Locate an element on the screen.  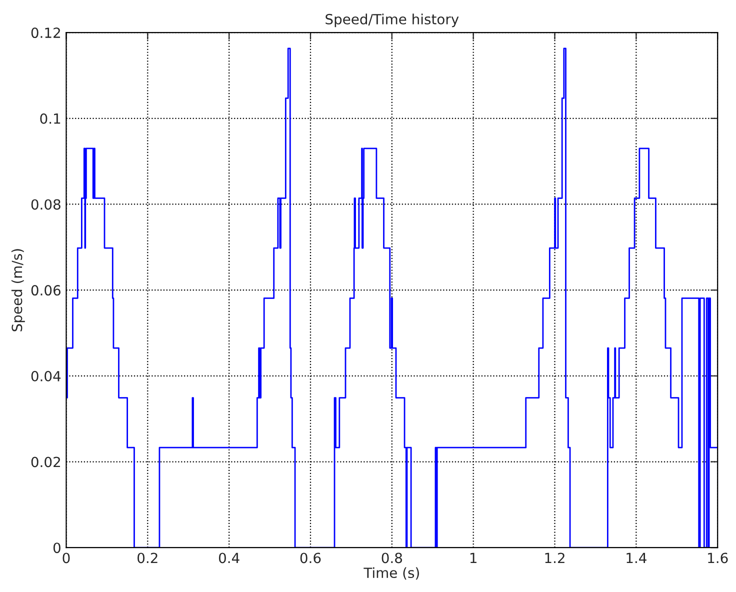
x-tick-label: 1.2 is located at coordinates (554, 558).